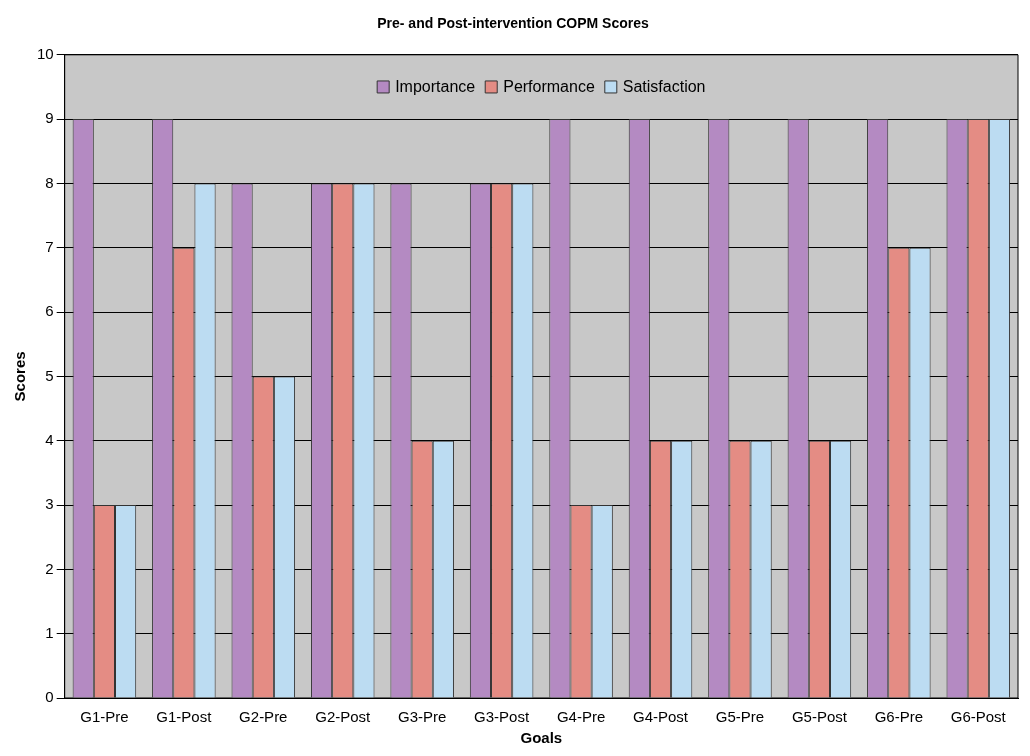 Image resolution: width=1030 pixels, height=756 pixels. I want to click on y-tick-label: 6, so click(49, 311).